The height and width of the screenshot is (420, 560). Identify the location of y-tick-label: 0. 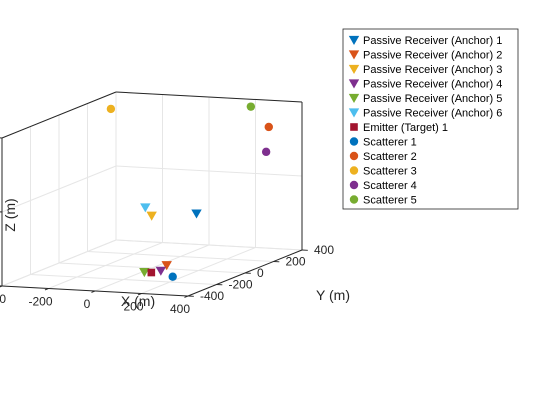
(260, 273).